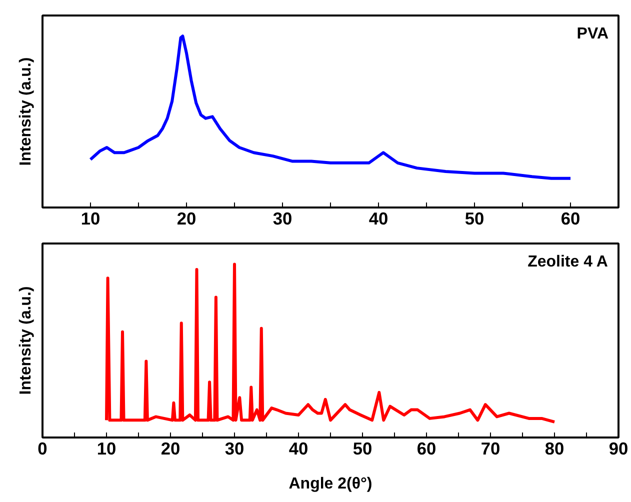  What do you see at coordinates (592, 34) in the screenshot?
I see `annotation: PVA` at bounding box center [592, 34].